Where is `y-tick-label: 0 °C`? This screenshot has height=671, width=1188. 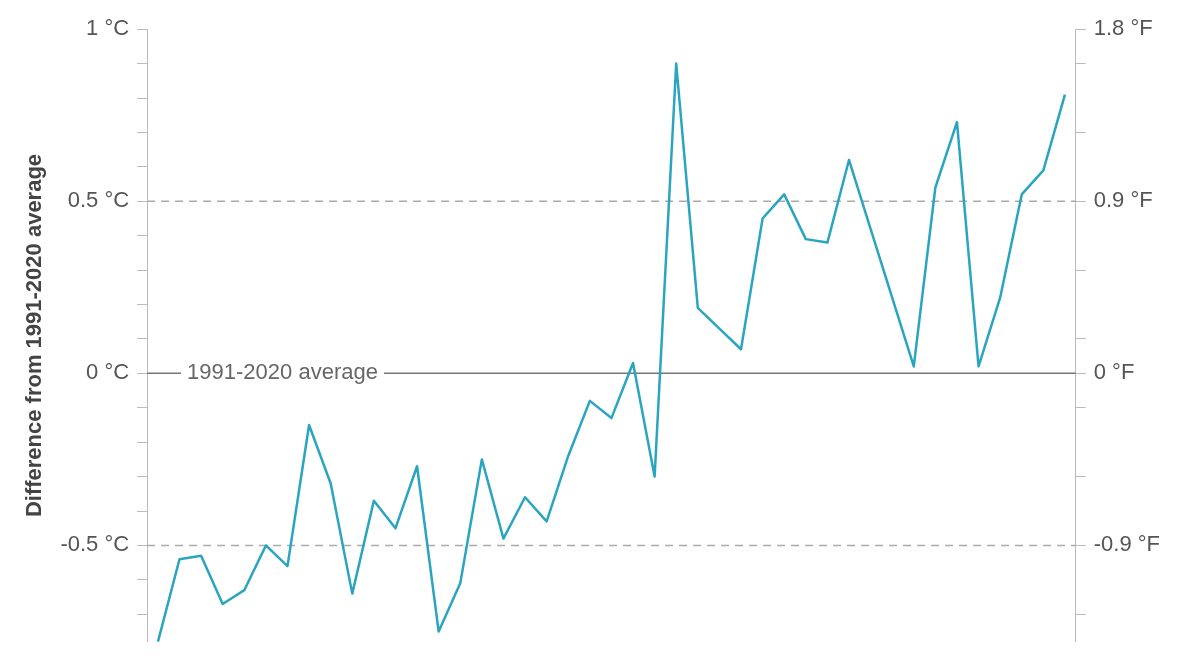 y-tick-label: 0 °C is located at coordinates (108, 372).